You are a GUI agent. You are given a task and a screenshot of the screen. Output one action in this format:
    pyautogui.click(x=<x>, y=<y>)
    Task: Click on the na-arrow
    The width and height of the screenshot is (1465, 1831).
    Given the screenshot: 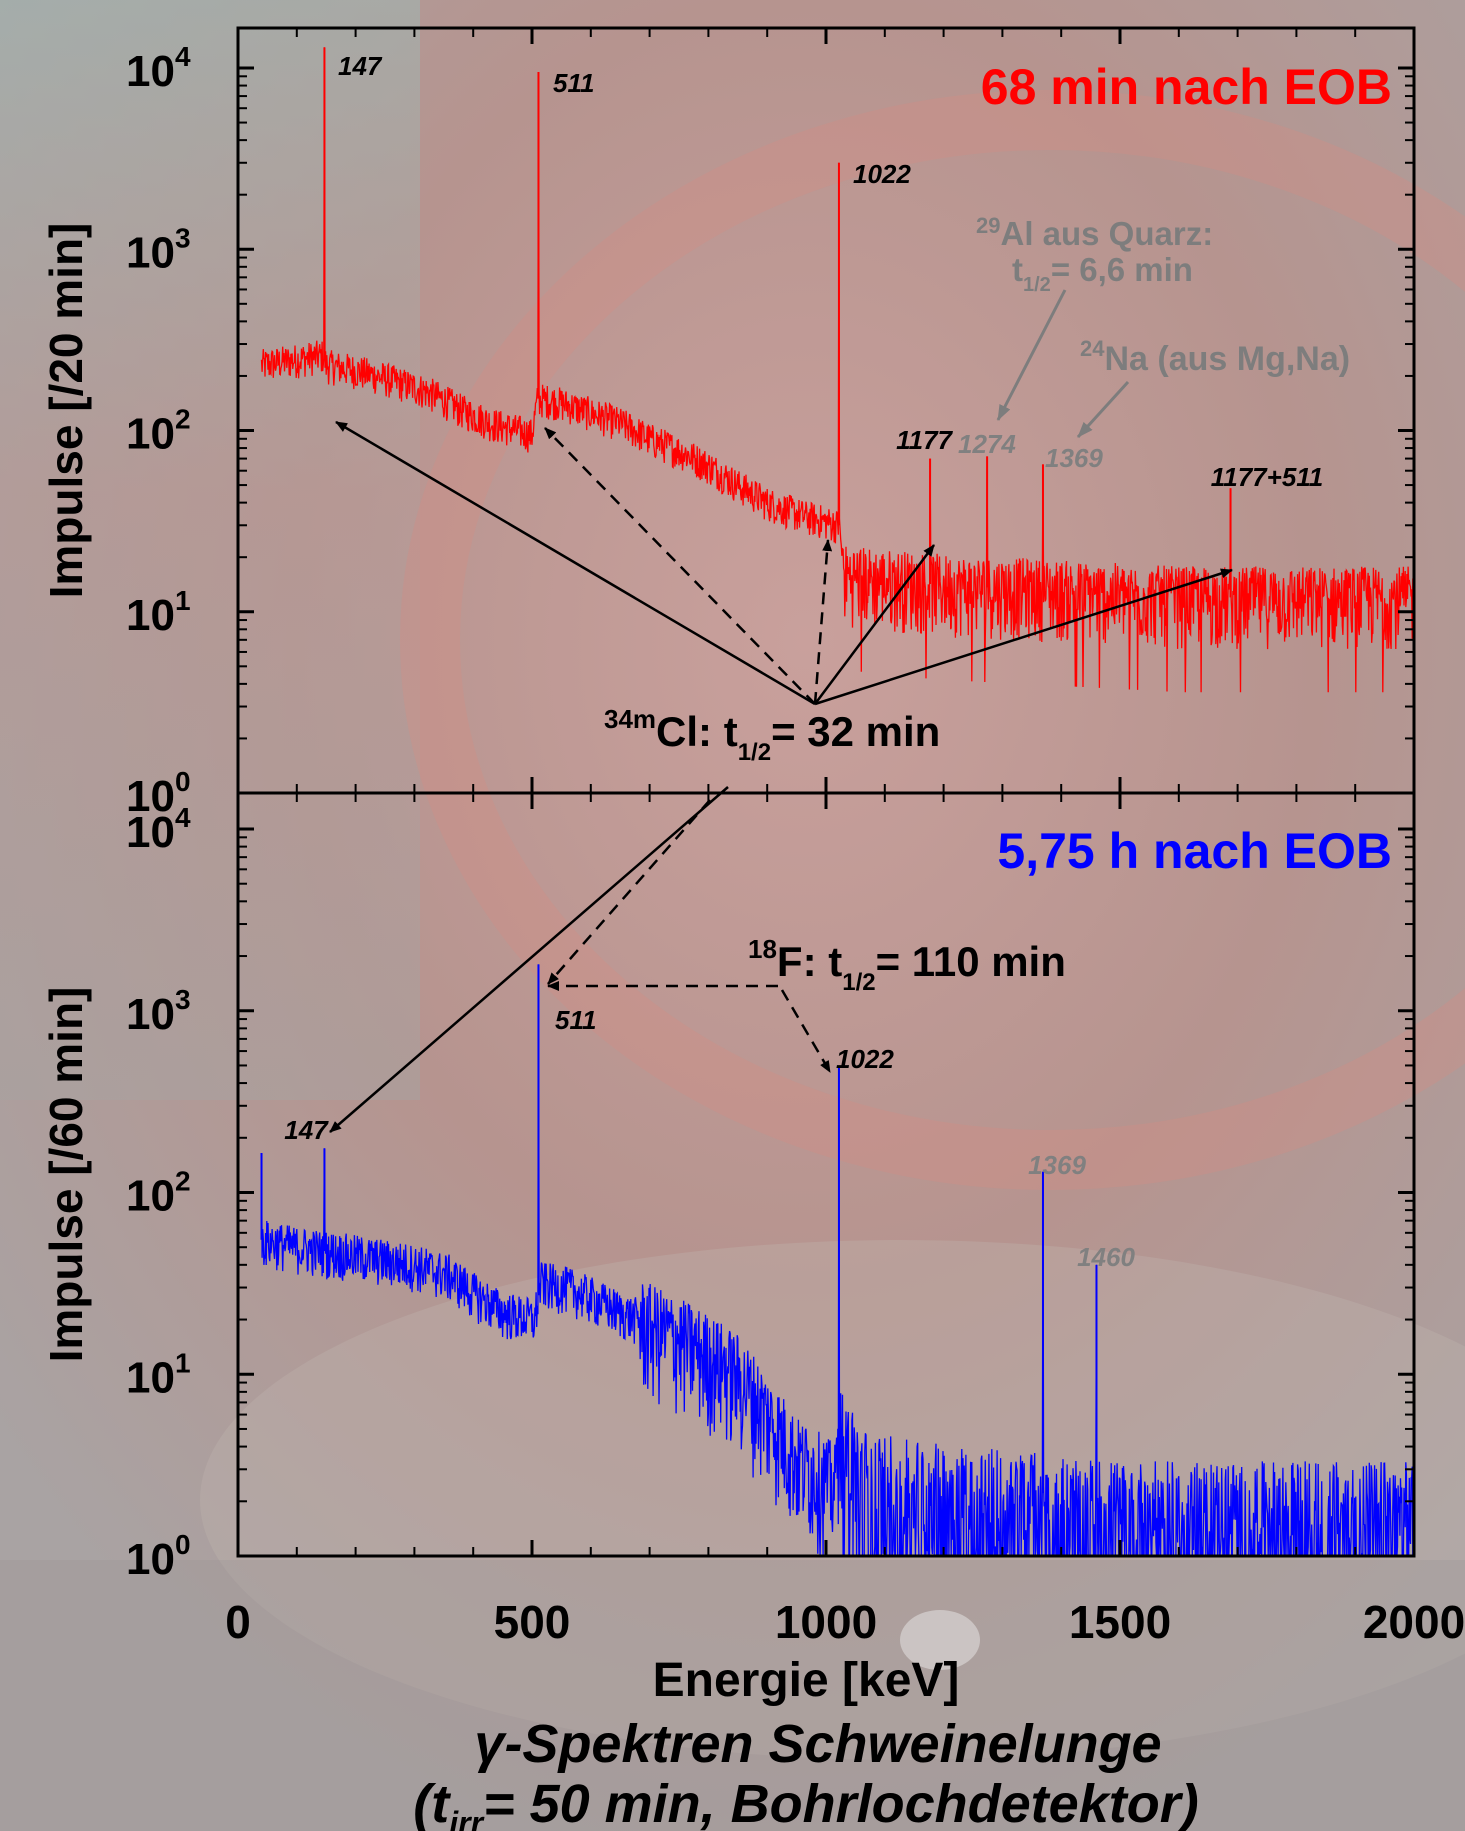 What is the action you would take?
    pyautogui.click(x=1103, y=409)
    